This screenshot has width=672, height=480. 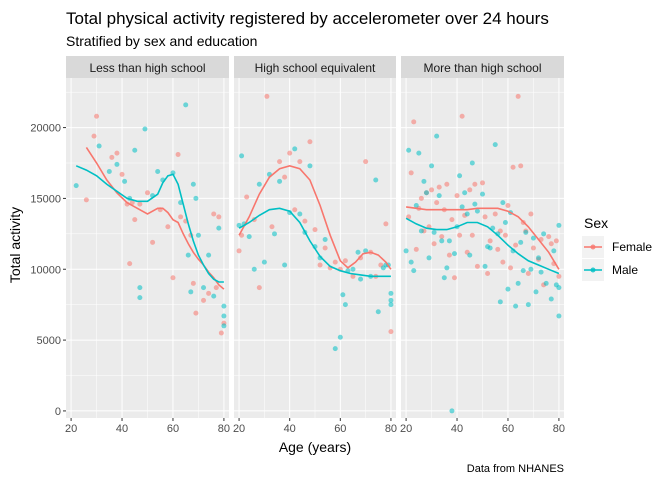 I want to click on y-axis-title: Total activity, so click(x=15, y=245).